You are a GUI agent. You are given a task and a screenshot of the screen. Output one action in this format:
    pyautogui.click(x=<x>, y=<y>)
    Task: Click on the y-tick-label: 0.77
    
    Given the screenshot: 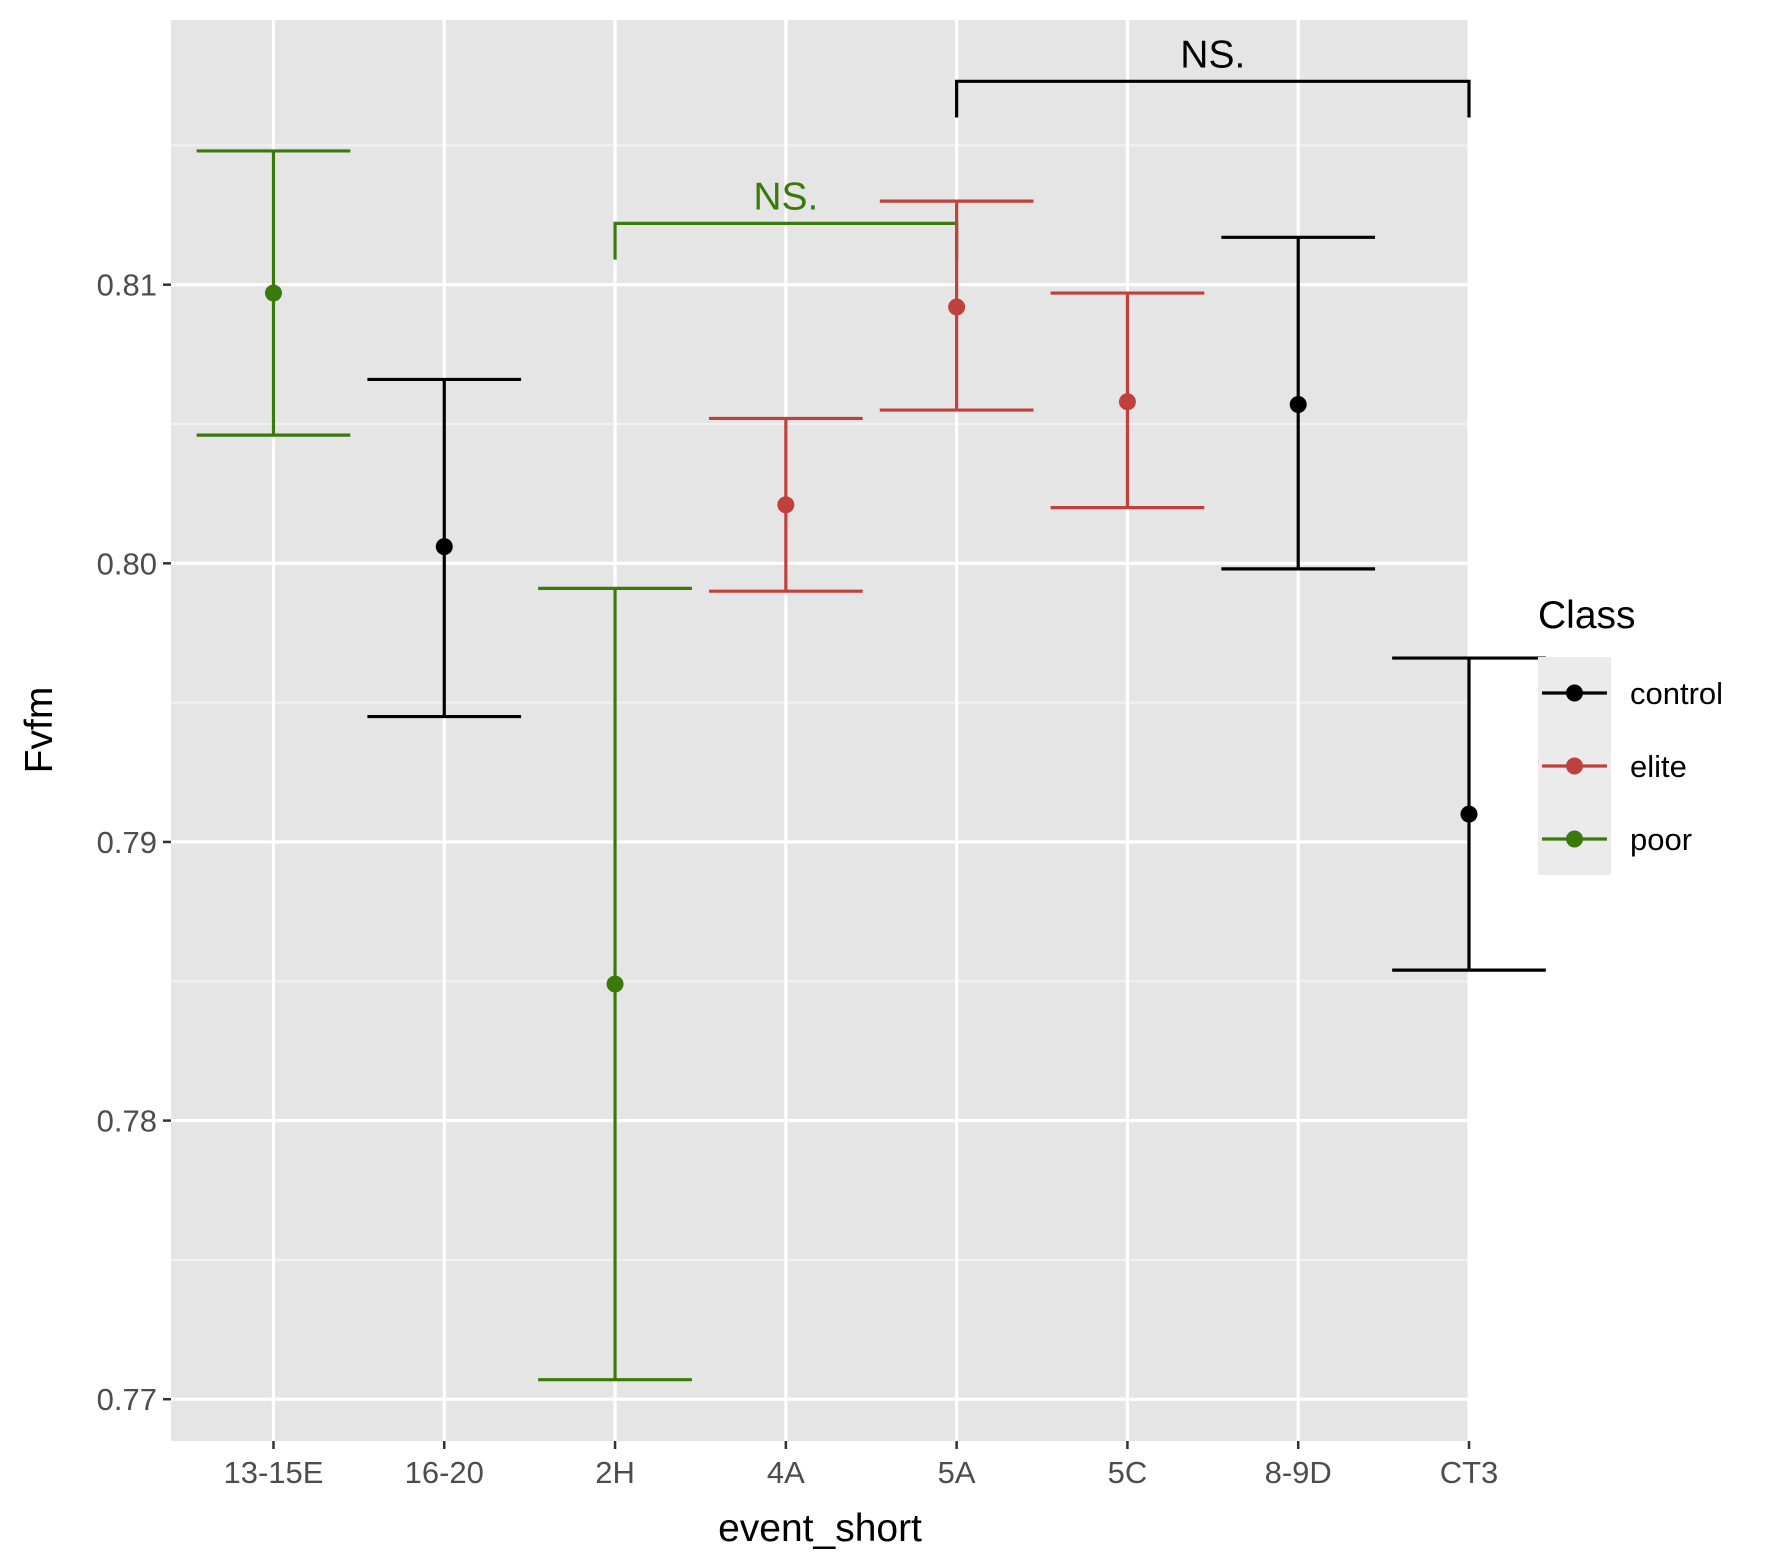 What is the action you would take?
    pyautogui.click(x=127, y=1399)
    